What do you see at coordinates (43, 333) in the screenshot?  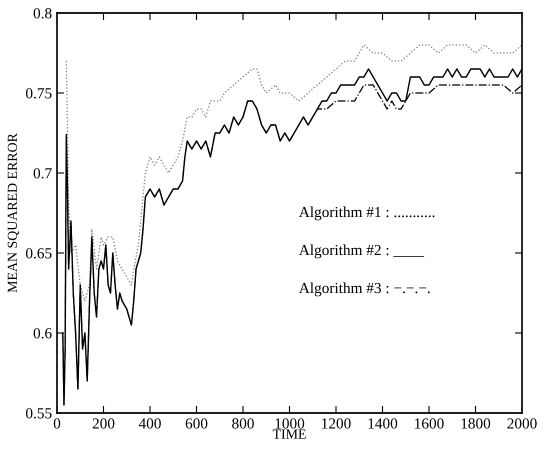 I see `y-tick-label: 0.6` at bounding box center [43, 333].